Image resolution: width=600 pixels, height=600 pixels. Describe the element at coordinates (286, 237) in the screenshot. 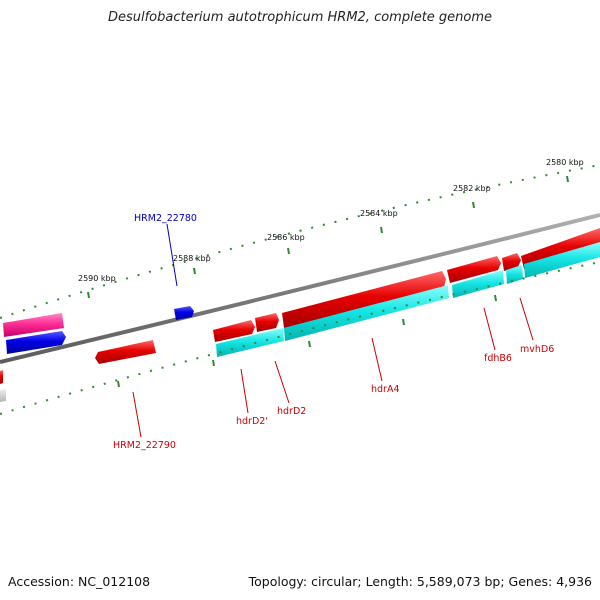

I see `scale-label: 2586 kbp` at that location.